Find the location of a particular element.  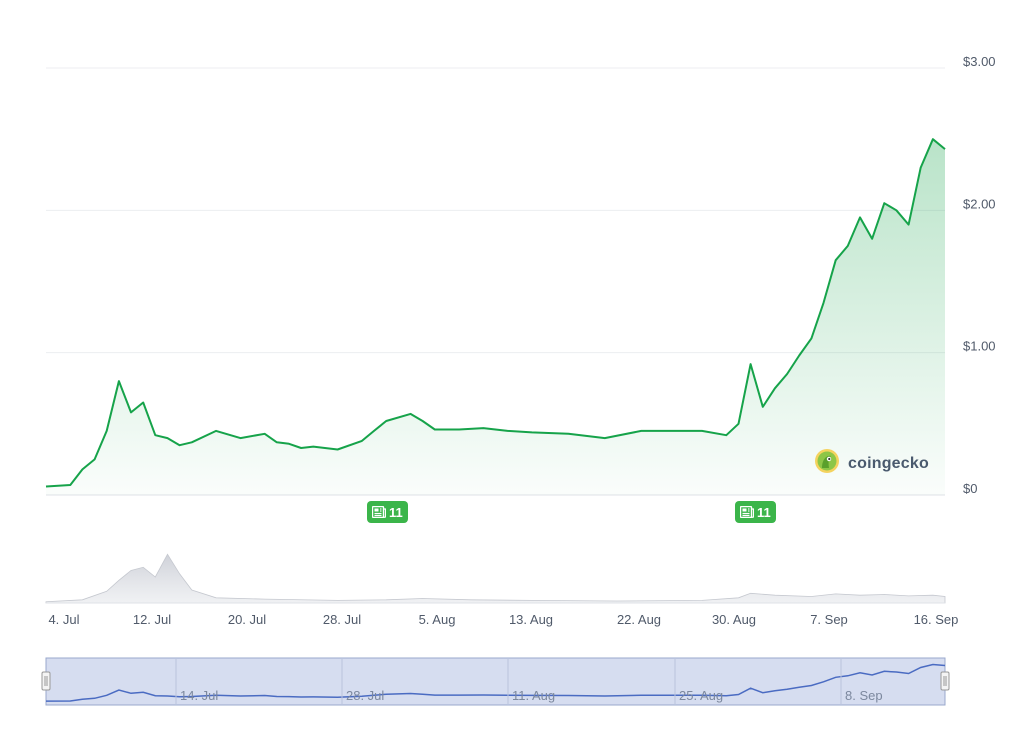

navigator-tick-label: 25. Aug is located at coordinates (701, 695).